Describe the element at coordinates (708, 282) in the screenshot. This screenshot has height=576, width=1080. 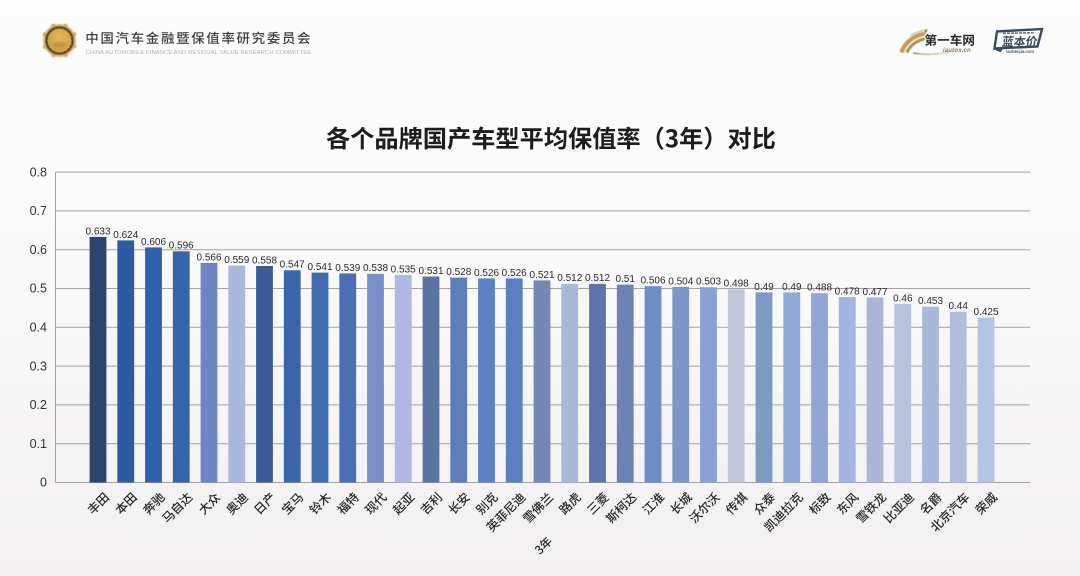
I see `svg-text: 0.503` at that location.